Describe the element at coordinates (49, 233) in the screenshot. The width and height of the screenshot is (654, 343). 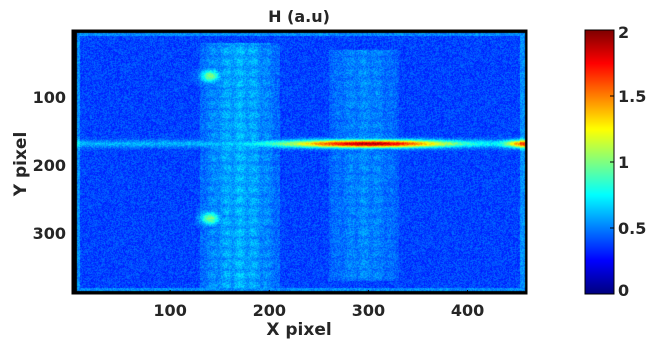
I see `y-tick-label: 300` at that location.